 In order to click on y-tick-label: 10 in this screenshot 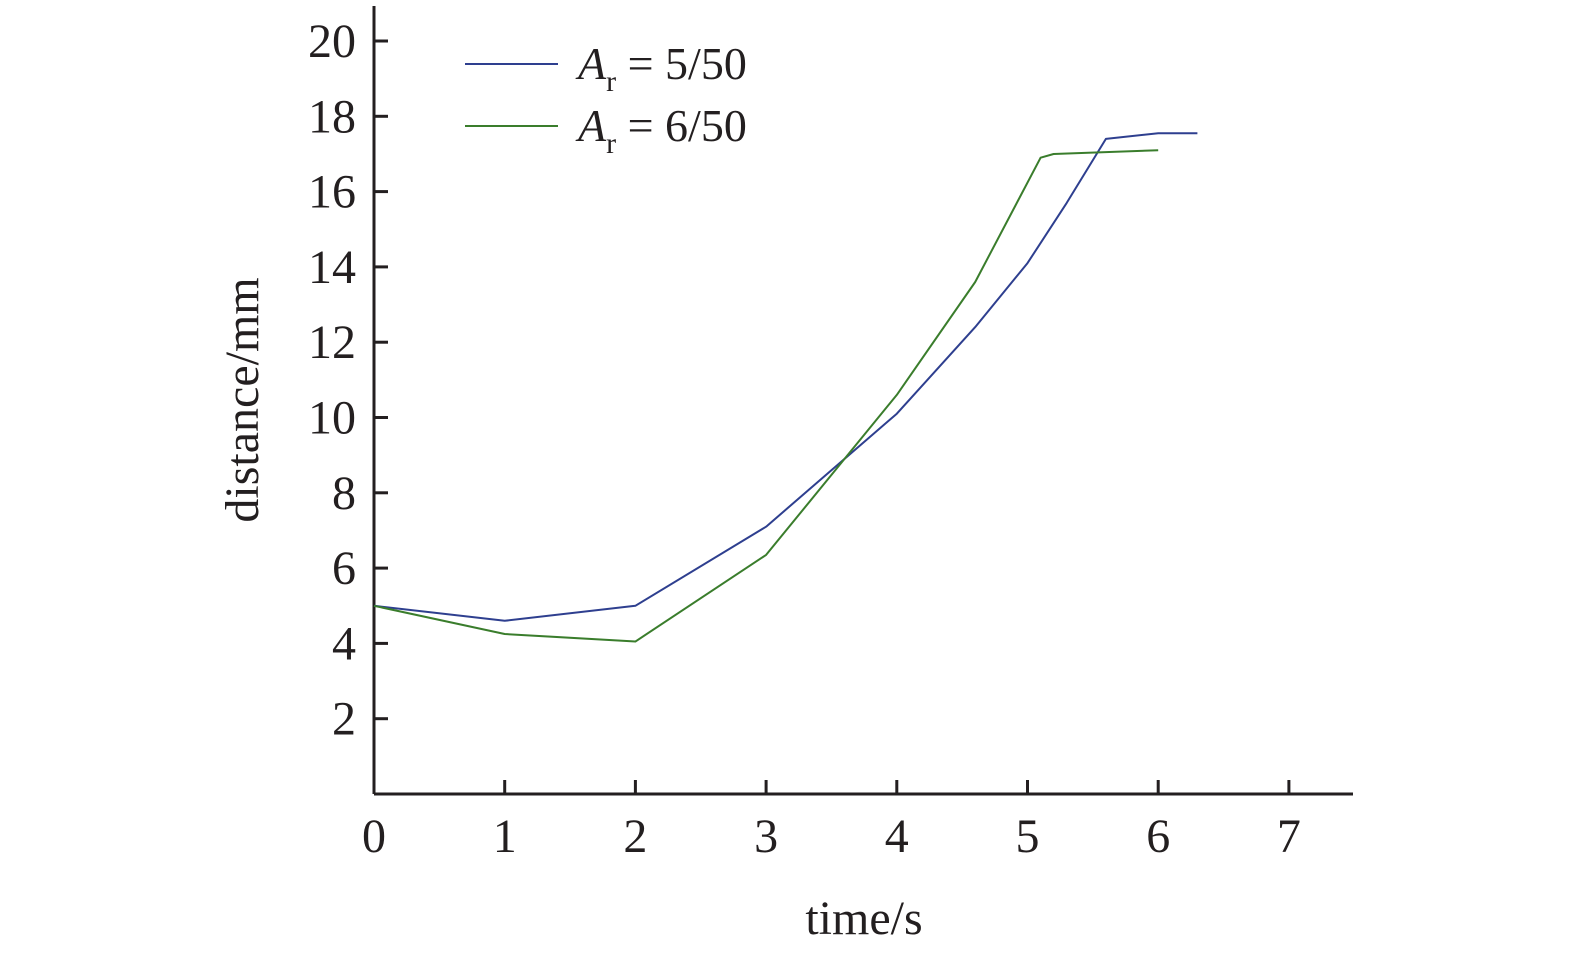, I will do `click(332, 418)`.